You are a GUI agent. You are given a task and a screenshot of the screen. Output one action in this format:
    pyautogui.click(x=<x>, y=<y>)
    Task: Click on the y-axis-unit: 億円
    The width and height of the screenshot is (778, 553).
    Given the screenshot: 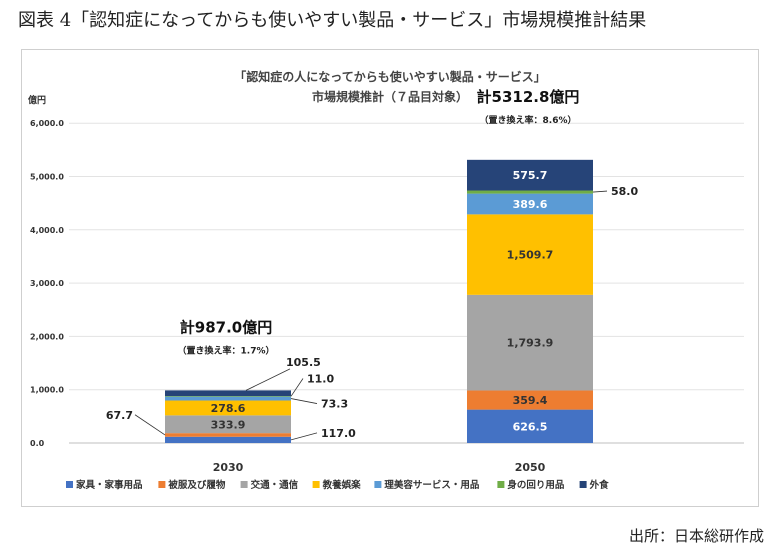 What is the action you would take?
    pyautogui.click(x=37, y=100)
    